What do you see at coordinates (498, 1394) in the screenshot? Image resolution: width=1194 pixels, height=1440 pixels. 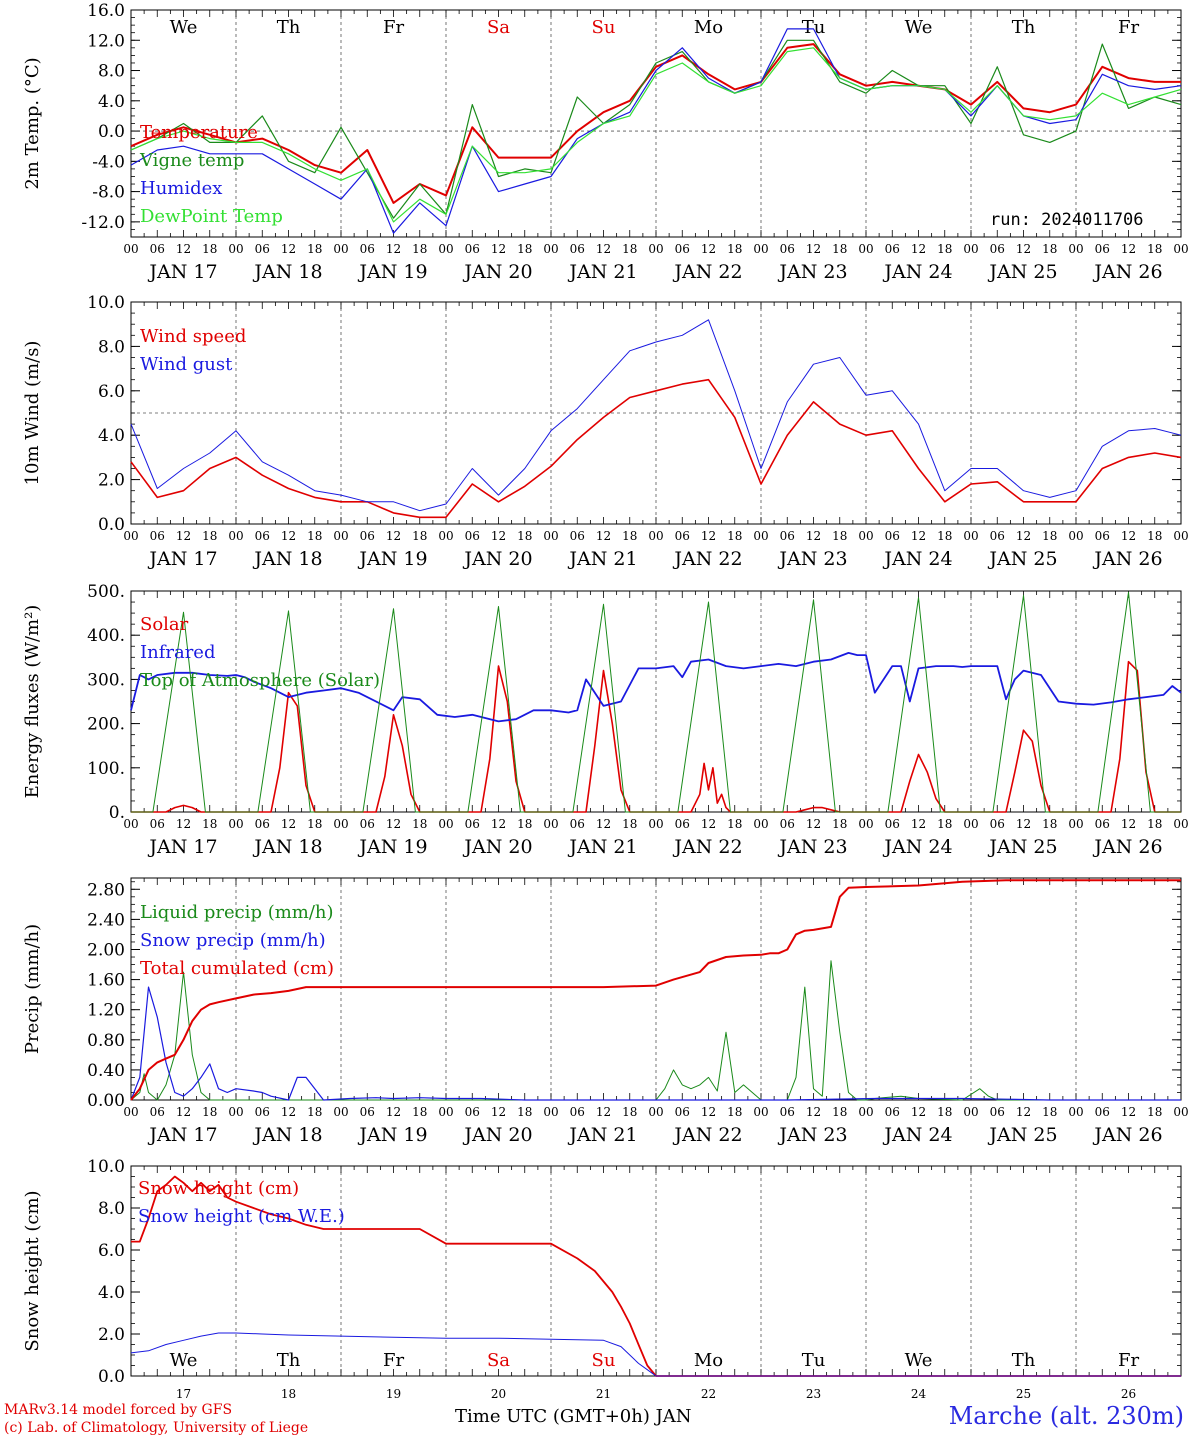 I see `date-label: 20` at bounding box center [498, 1394].